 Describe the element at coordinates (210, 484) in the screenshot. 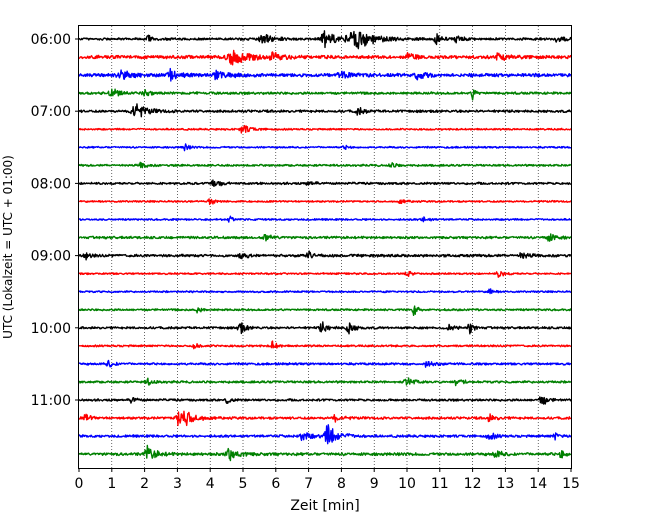

I see `x-tick-label: 4` at that location.